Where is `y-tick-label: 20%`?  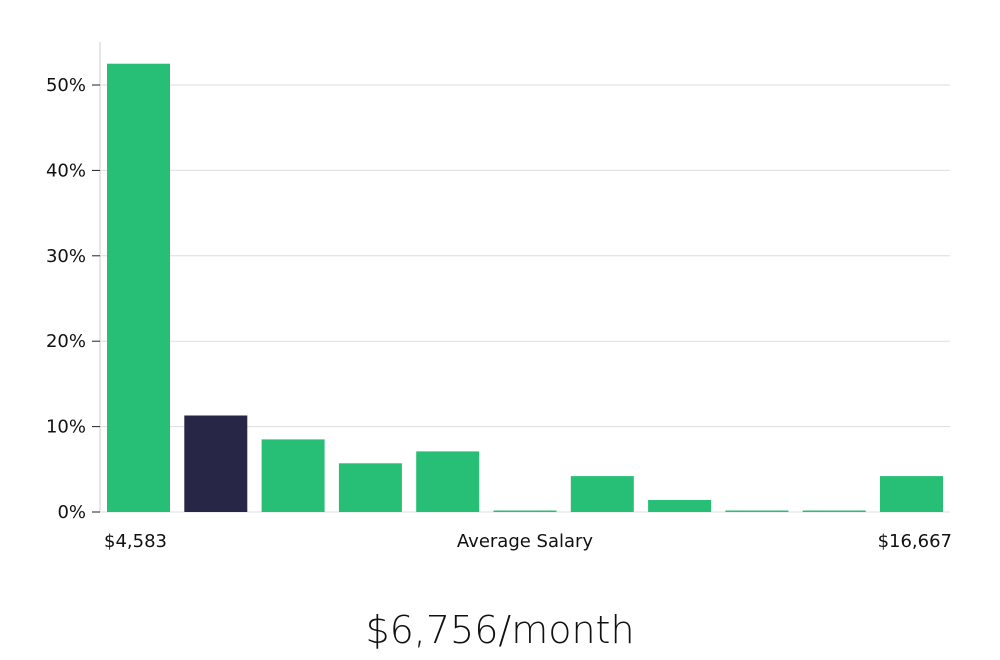 y-tick-label: 20% is located at coordinates (66, 341).